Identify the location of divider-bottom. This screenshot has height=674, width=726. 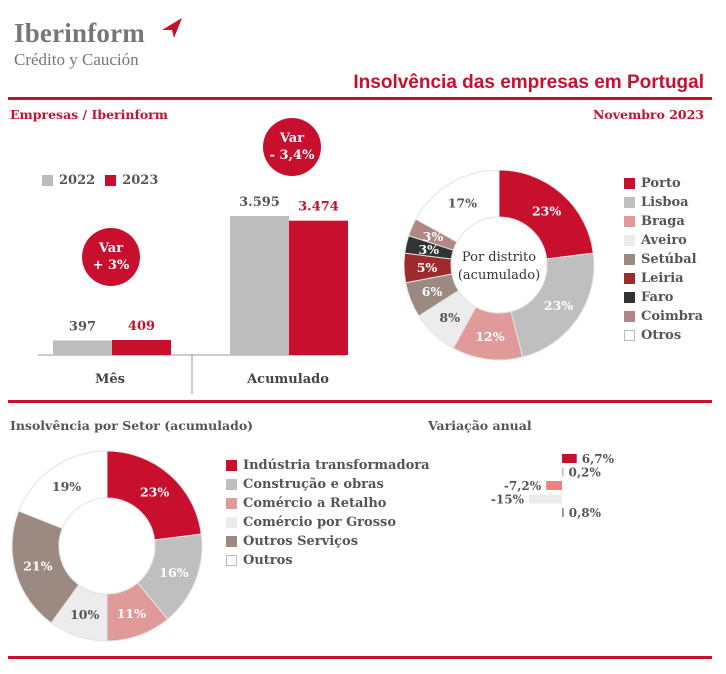
(360, 657).